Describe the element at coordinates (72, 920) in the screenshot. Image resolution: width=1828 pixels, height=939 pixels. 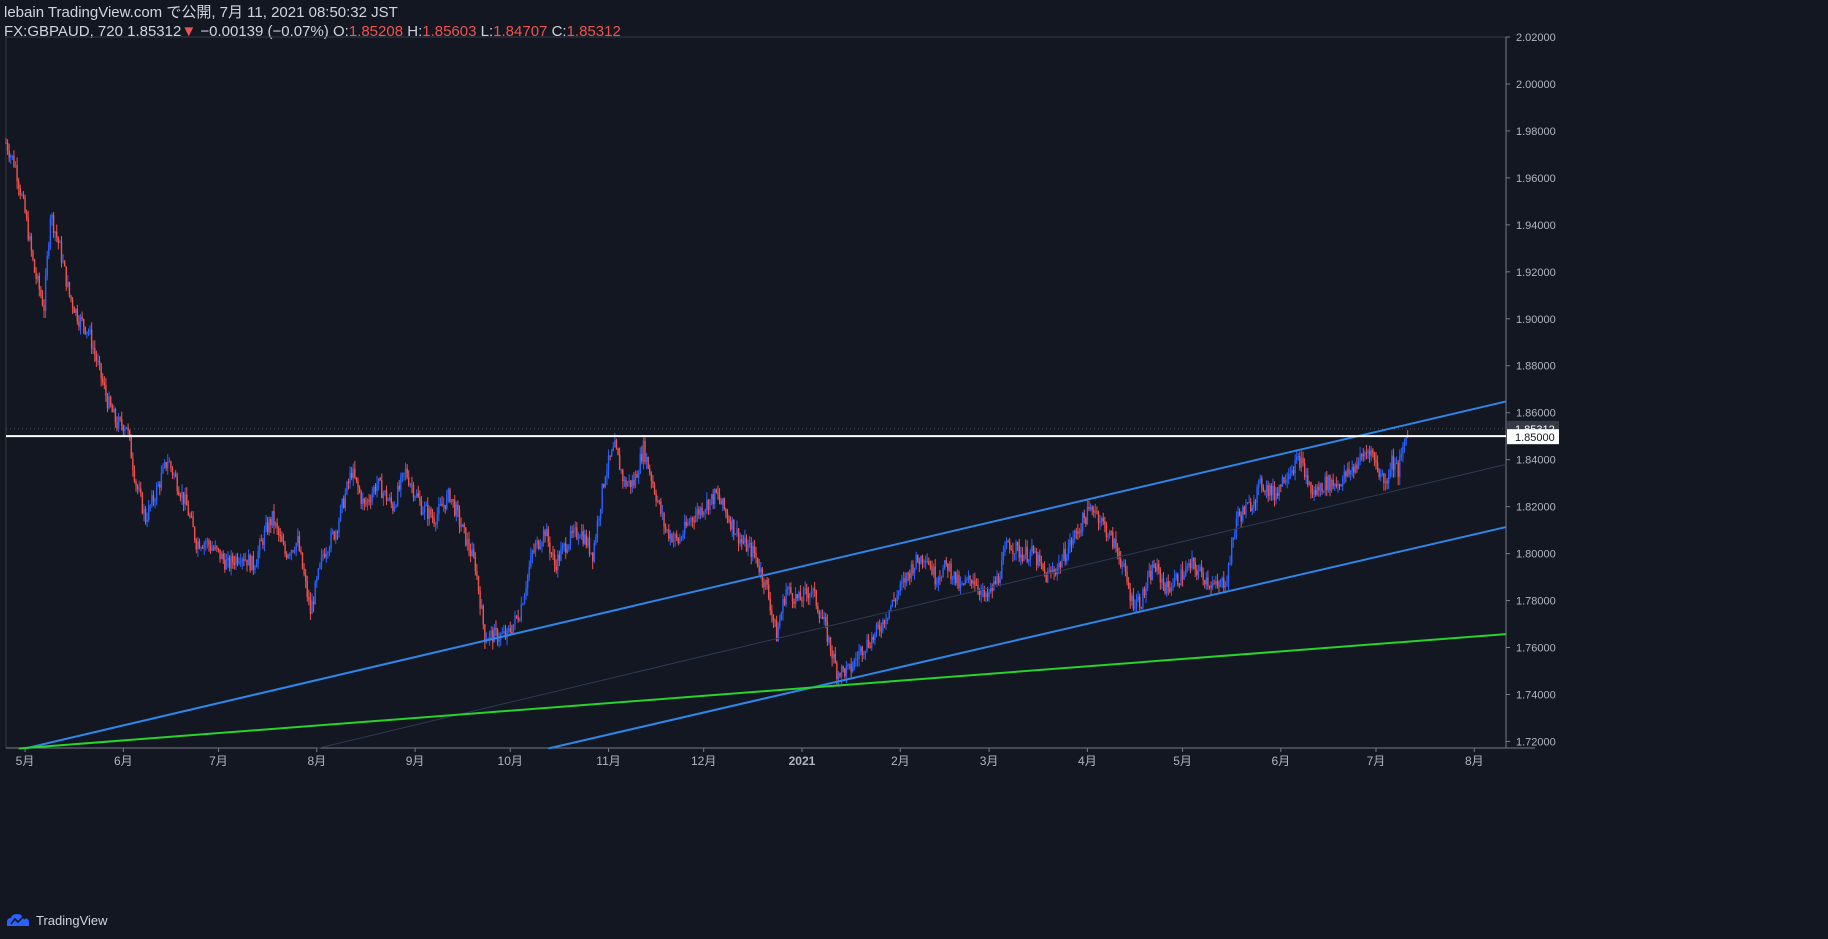
I see `footer-brand: TradingView` at that location.